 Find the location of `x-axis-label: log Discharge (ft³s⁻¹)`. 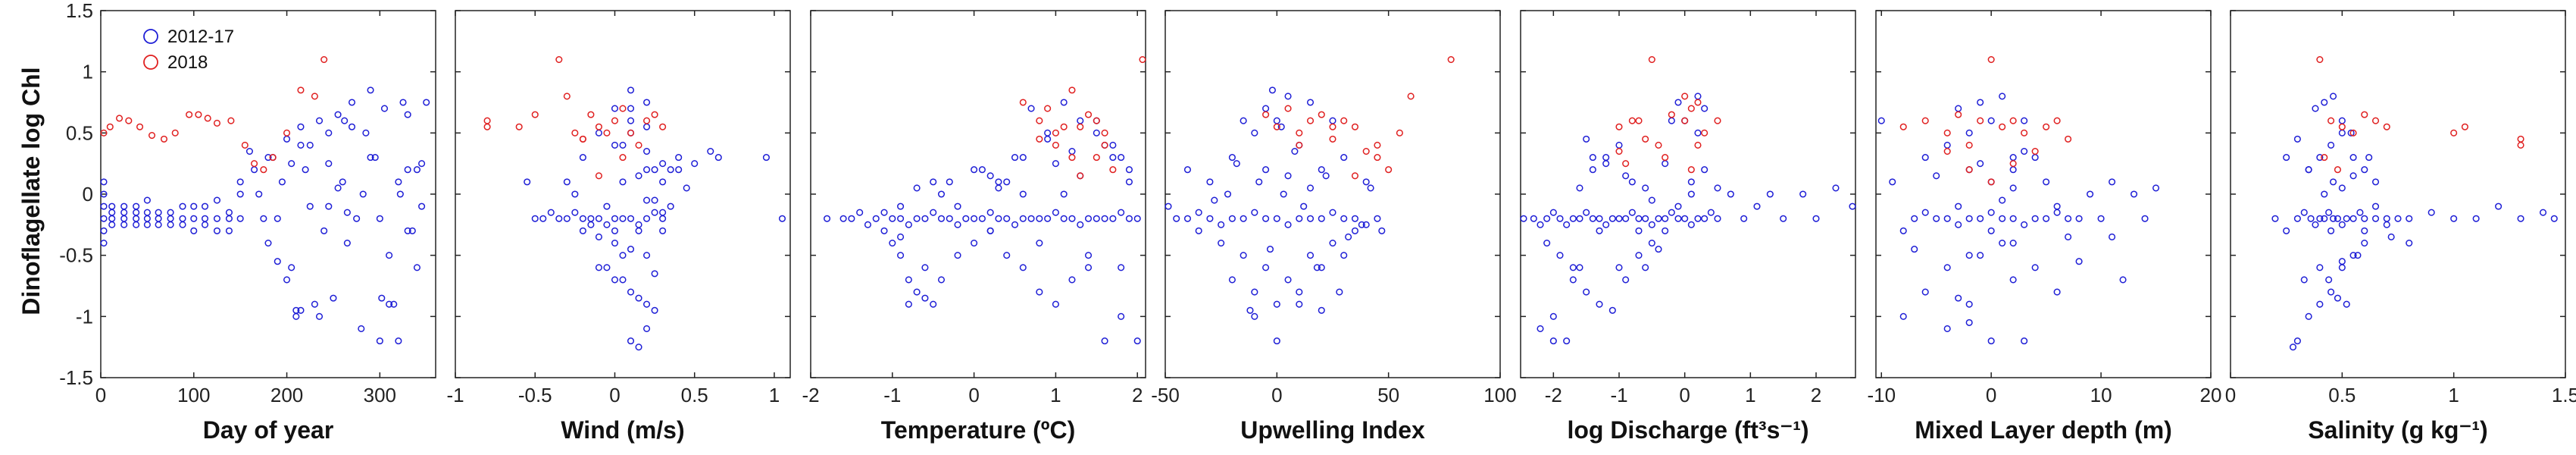

x-axis-label: log Discharge (ft³s⁻¹) is located at coordinates (1688, 430).